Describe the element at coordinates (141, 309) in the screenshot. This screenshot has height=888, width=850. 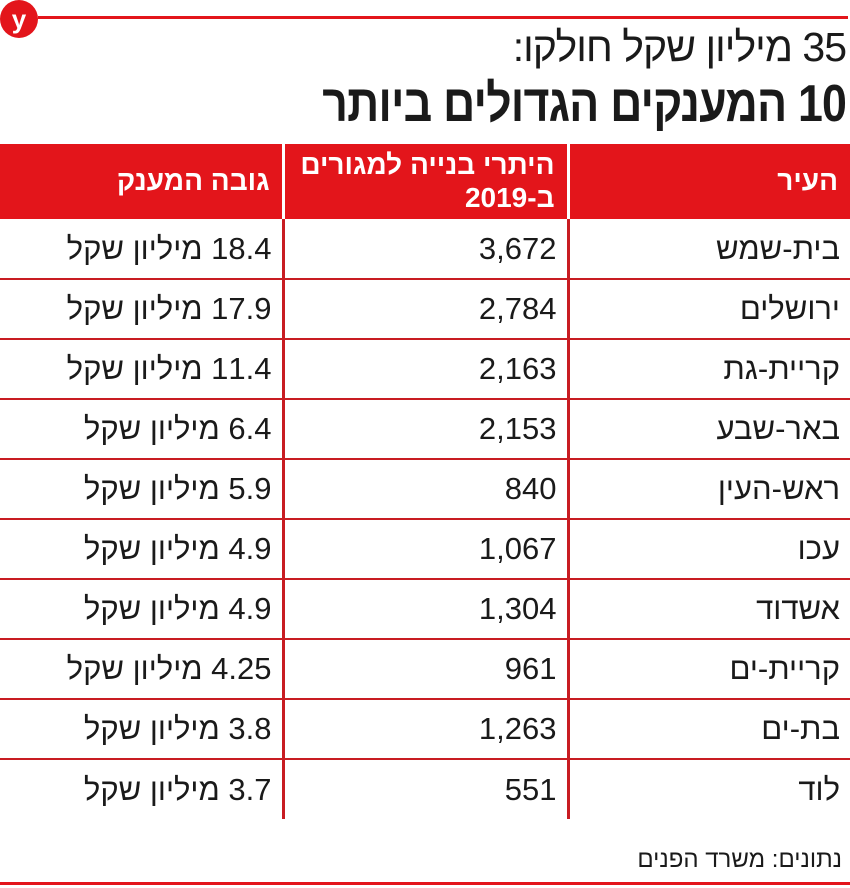
I see `grant-cell: 17.9 מיליון שקל` at that location.